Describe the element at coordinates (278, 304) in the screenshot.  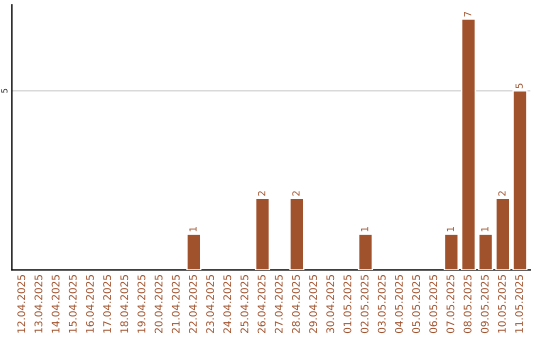
I see `x-tick-label: 27.04.2025` at that location.